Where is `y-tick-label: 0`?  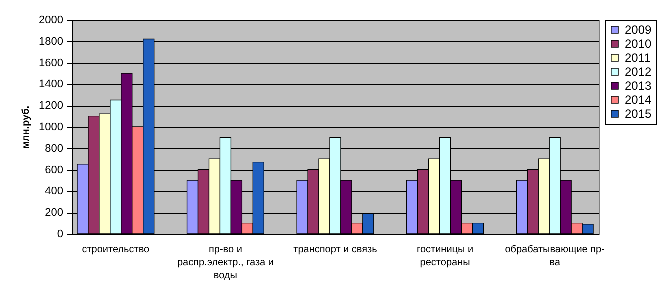
y-tick-label: 0 is located at coordinates (60, 234).